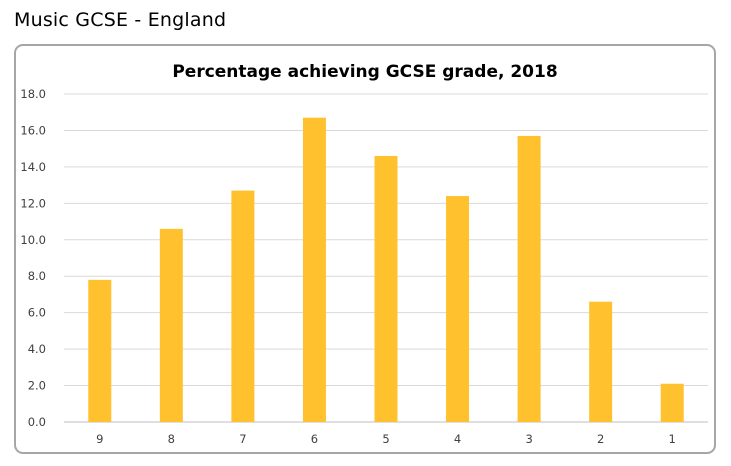 The width and height of the screenshot is (731, 466). I want to click on page-title: Music GCSE - England, so click(120, 20).